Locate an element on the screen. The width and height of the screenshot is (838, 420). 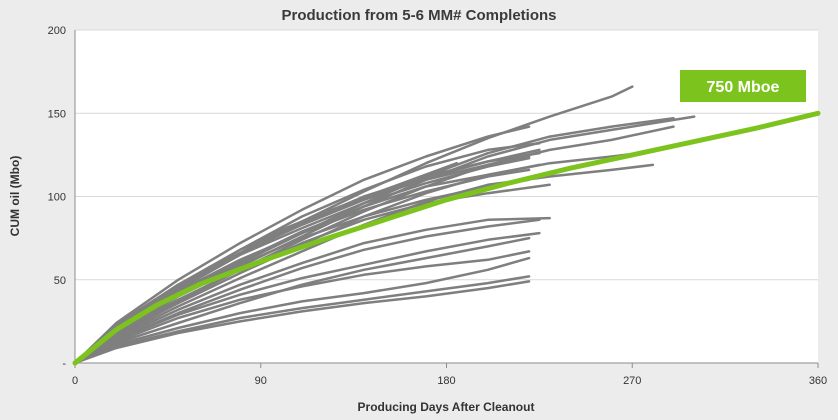
x-tick-label: 90 is located at coordinates (261, 381).